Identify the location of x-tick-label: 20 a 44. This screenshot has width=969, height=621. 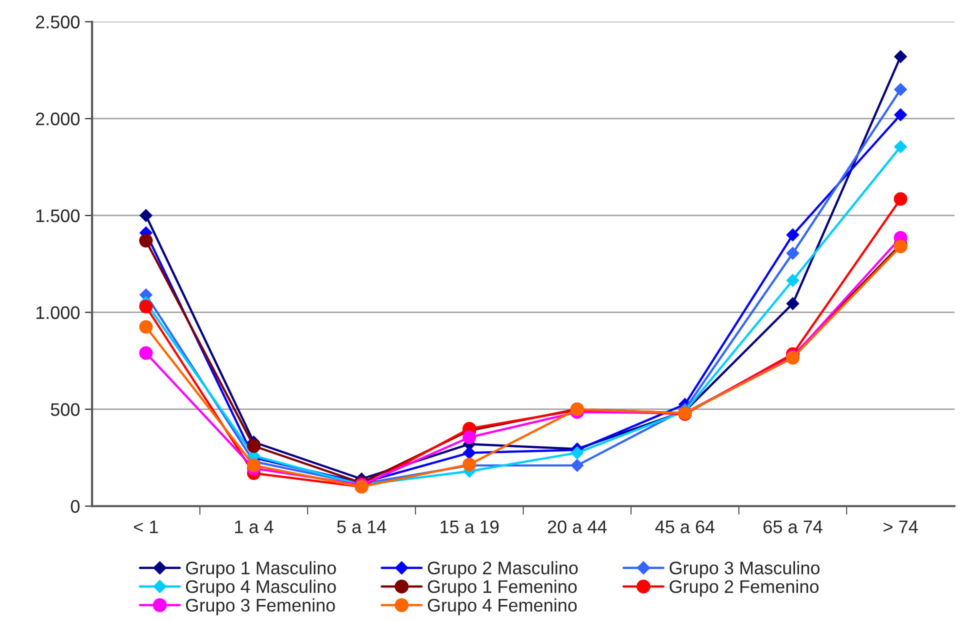
(577, 527).